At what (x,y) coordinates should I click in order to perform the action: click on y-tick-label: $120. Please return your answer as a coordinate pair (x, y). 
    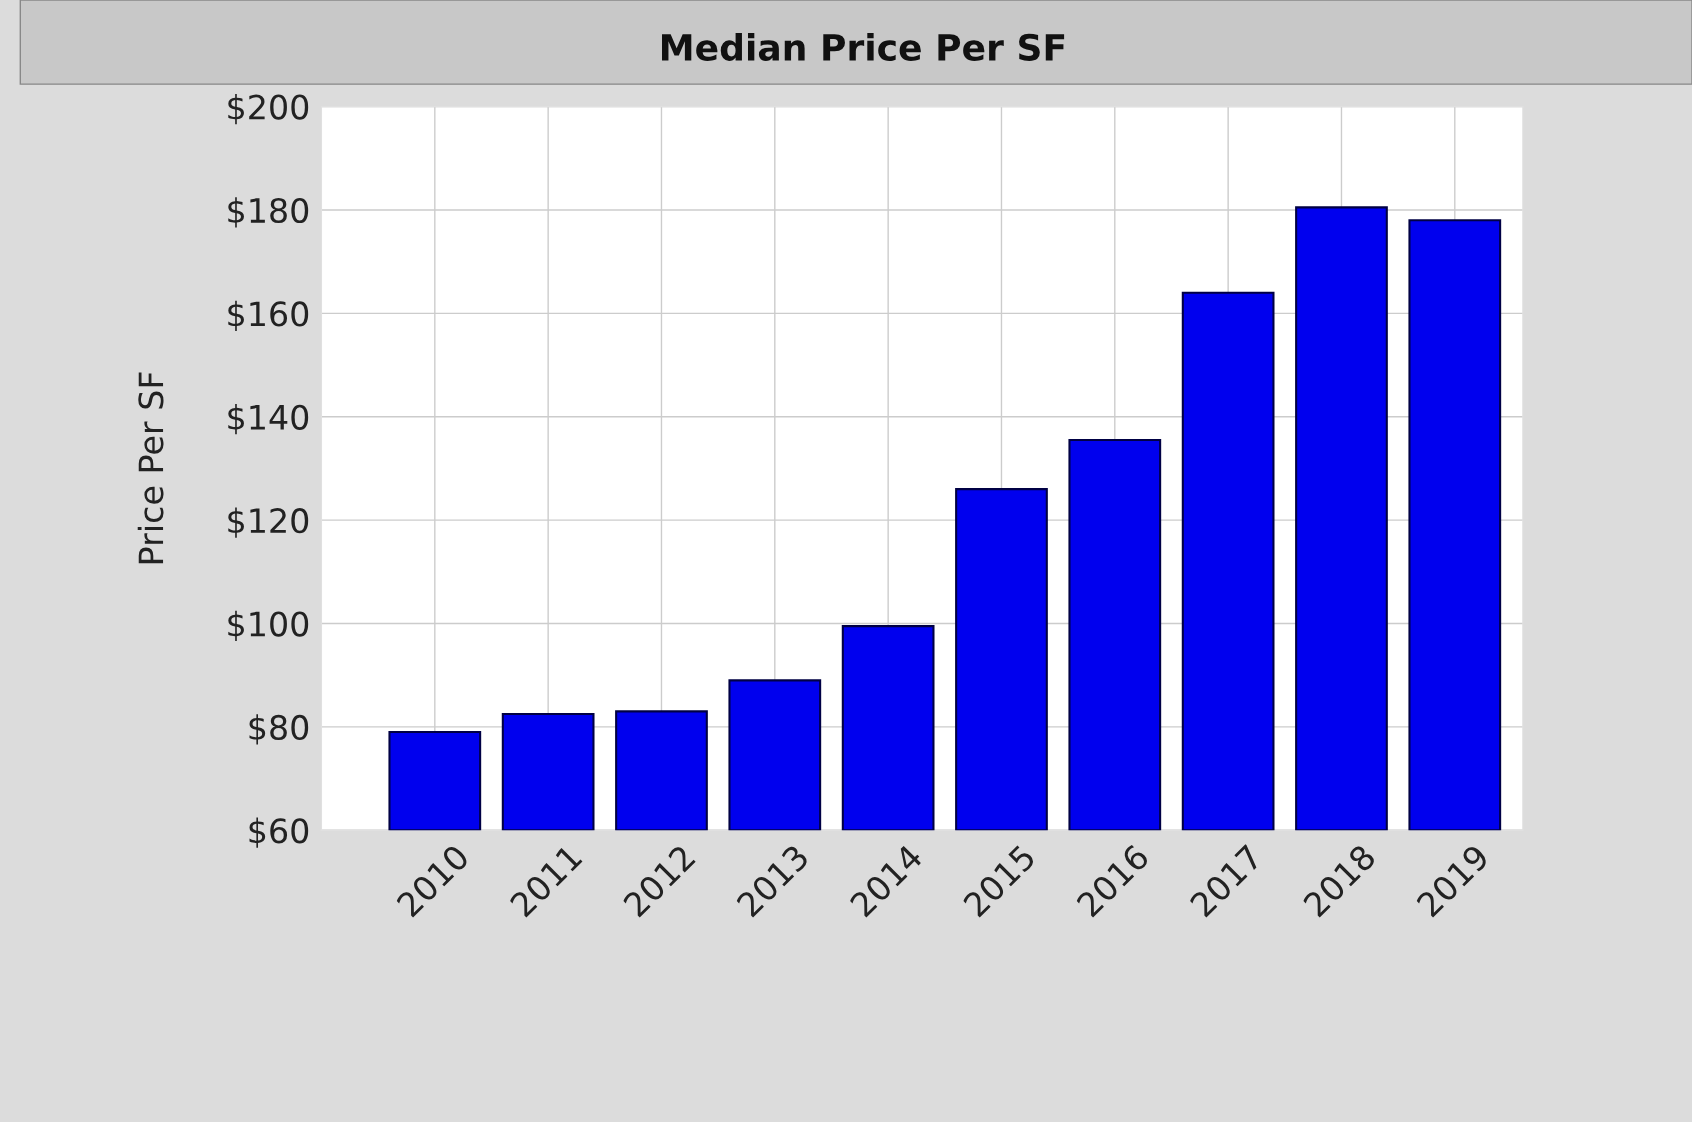
    Looking at the image, I should click on (268, 522).